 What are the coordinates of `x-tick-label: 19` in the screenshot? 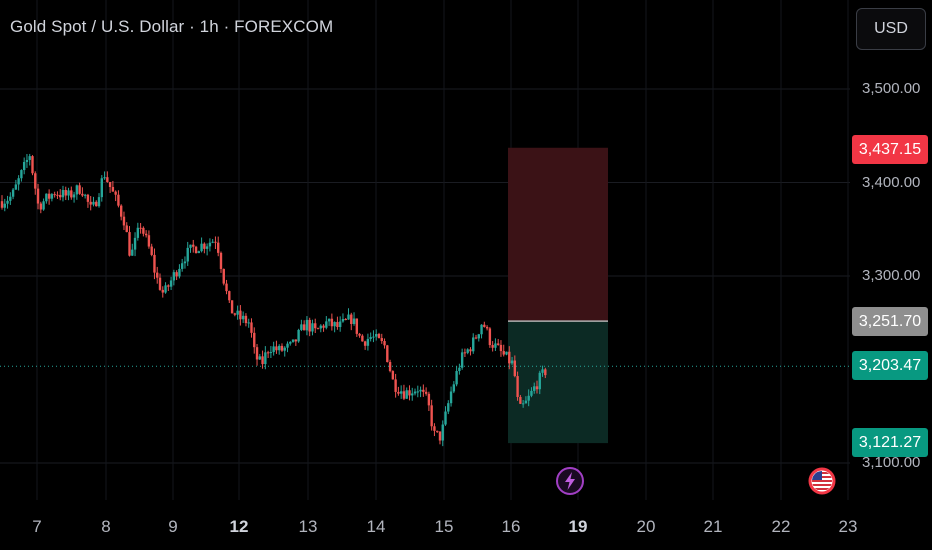 It's located at (578, 526).